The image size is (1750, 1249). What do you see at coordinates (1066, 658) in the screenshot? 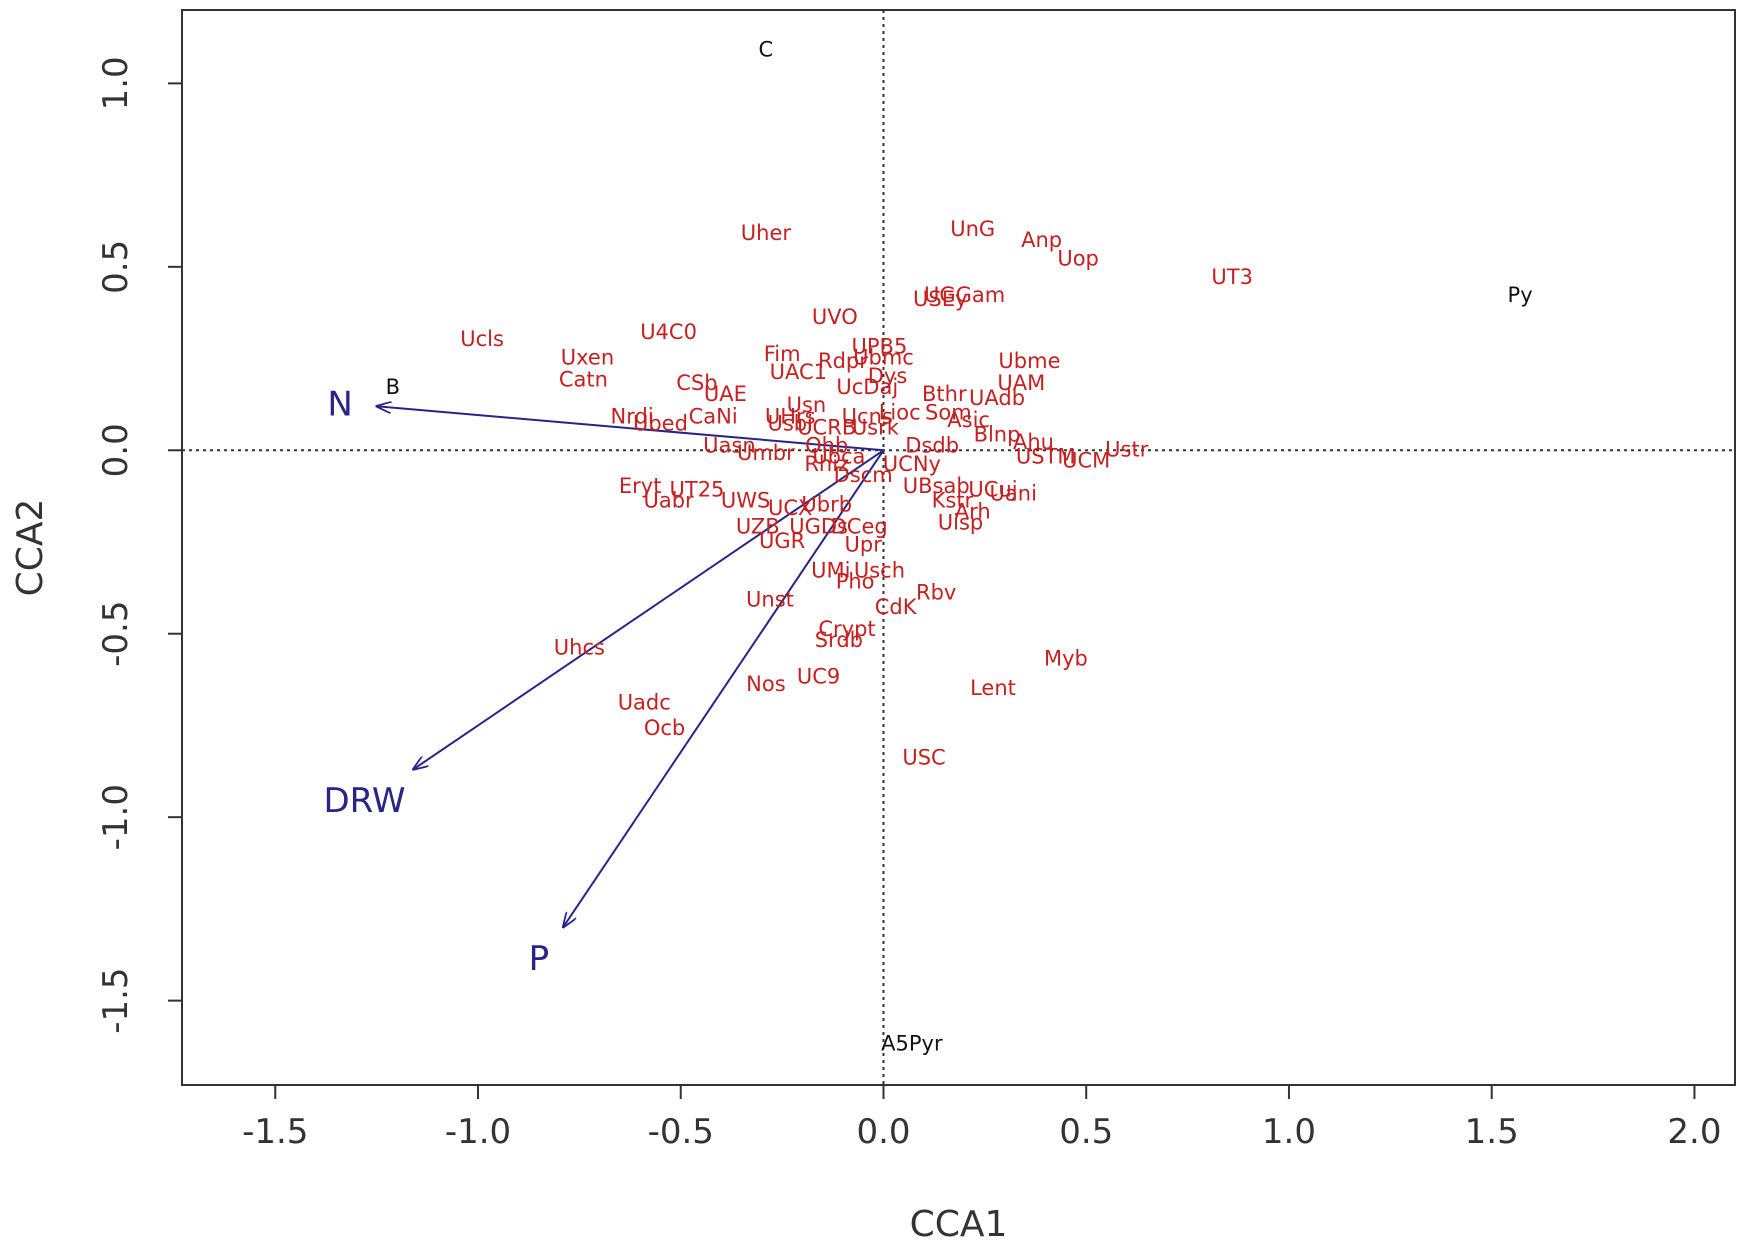
I see `species-label: Myb` at bounding box center [1066, 658].